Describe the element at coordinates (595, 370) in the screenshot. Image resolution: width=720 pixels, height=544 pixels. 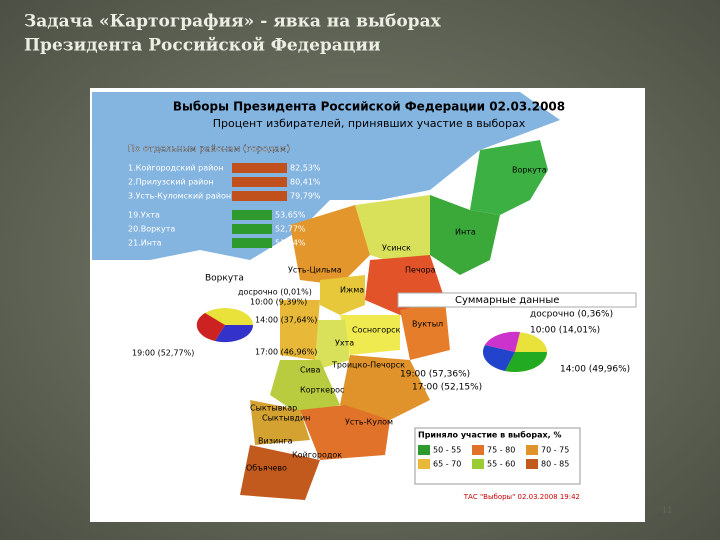
I see `pie-label: 14:00 (49,96%)` at that location.